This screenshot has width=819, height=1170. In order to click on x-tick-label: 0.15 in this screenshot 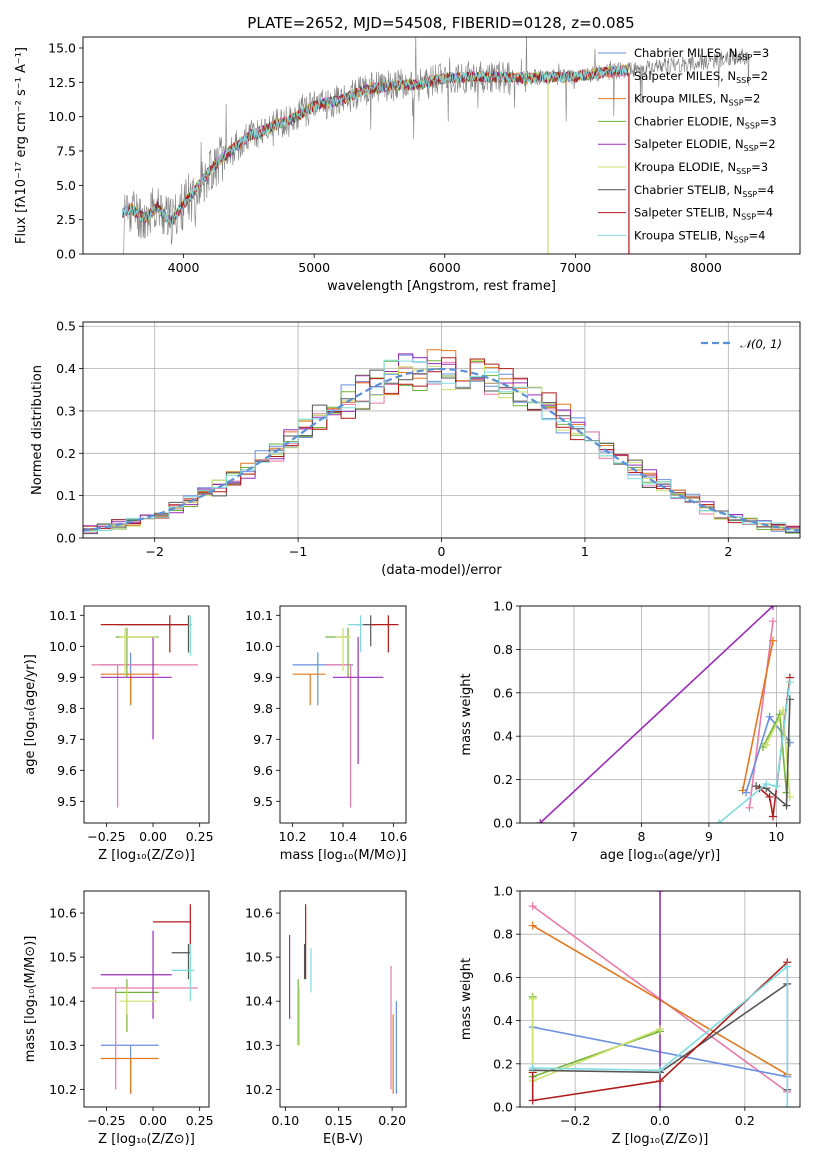, I will do `click(339, 1120)`.